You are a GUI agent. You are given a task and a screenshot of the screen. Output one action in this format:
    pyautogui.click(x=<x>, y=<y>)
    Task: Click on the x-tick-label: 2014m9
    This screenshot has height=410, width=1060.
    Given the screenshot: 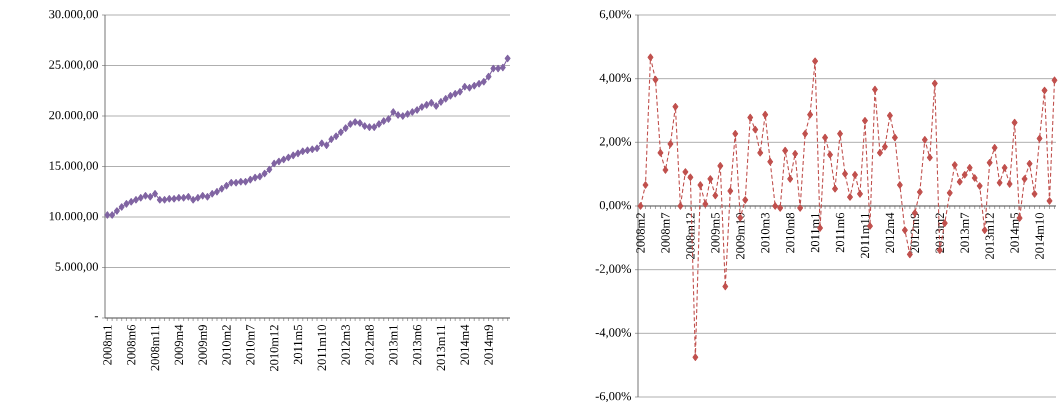 What is the action you would take?
    pyautogui.click(x=488, y=345)
    